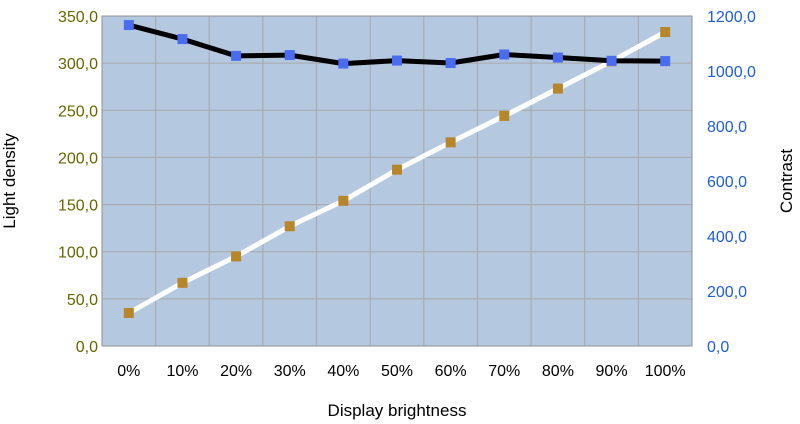 This screenshot has width=800, height=424. I want to click on y-left-tick-label: 150,0, so click(78, 206).